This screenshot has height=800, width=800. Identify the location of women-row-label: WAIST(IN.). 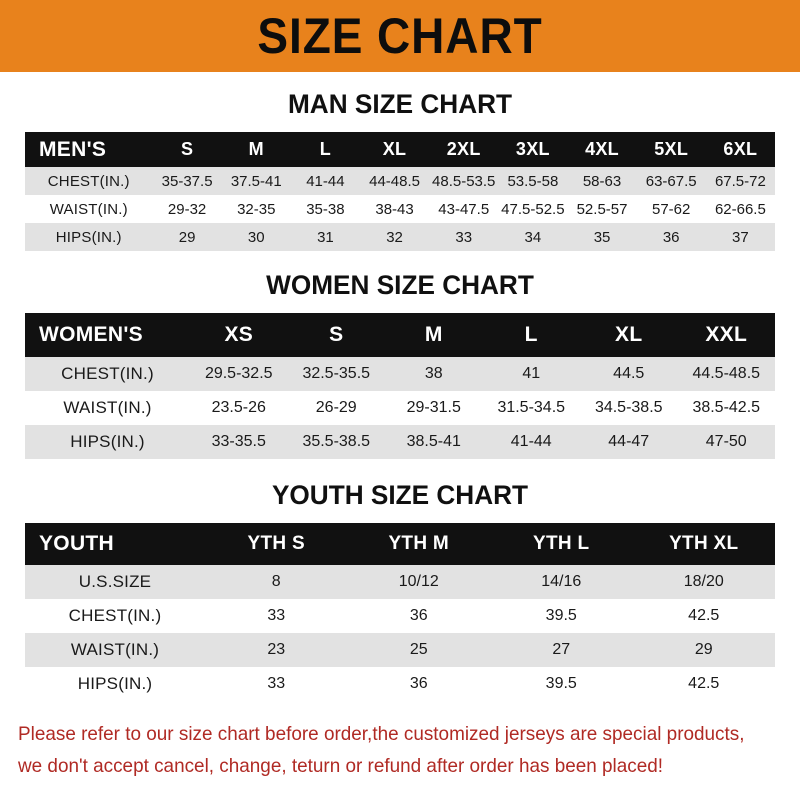
(107, 407).